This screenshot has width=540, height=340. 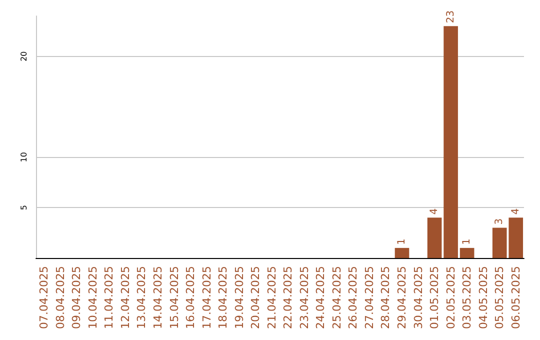 I want to click on x-tick-label: 24.04.2025, so click(x=321, y=298).